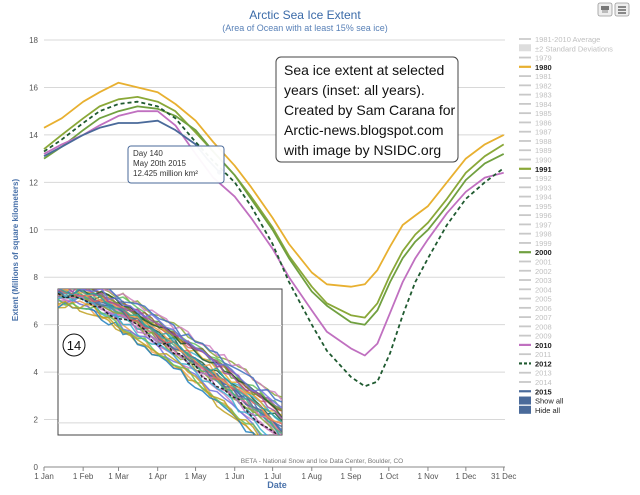 This screenshot has height=495, width=640. What do you see at coordinates (543, 280) in the screenshot?
I see `legend-label-2003: 2003` at bounding box center [543, 280].